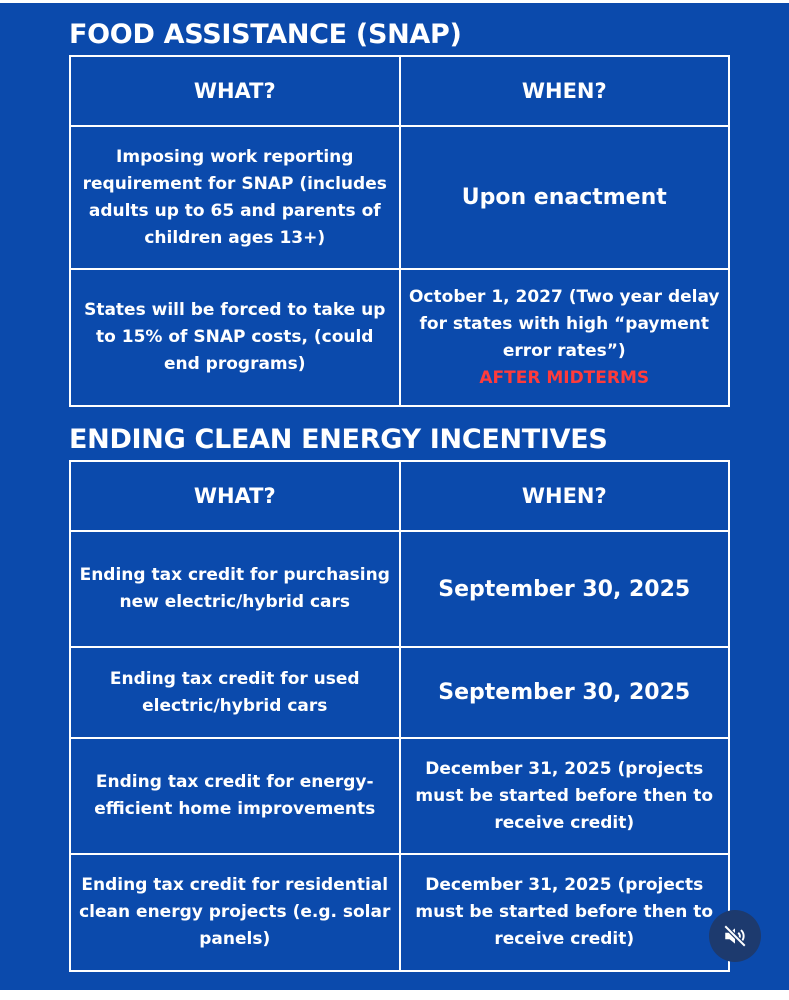  I want to click on when-cell: Upon enactment, so click(564, 197).